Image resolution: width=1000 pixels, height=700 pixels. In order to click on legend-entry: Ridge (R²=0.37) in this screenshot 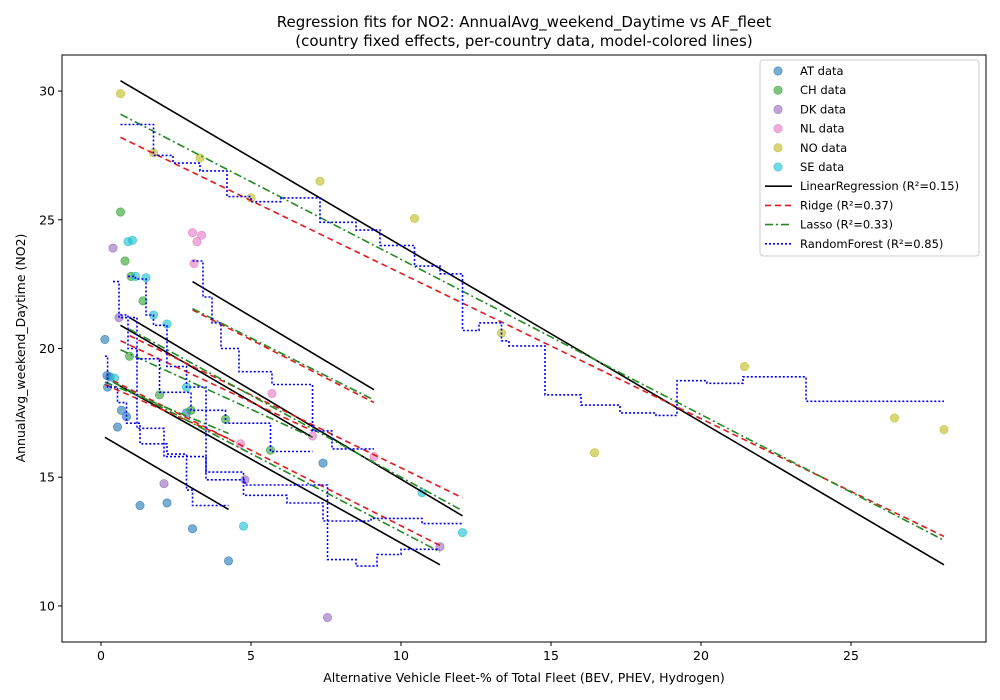, I will do `click(829, 205)`.